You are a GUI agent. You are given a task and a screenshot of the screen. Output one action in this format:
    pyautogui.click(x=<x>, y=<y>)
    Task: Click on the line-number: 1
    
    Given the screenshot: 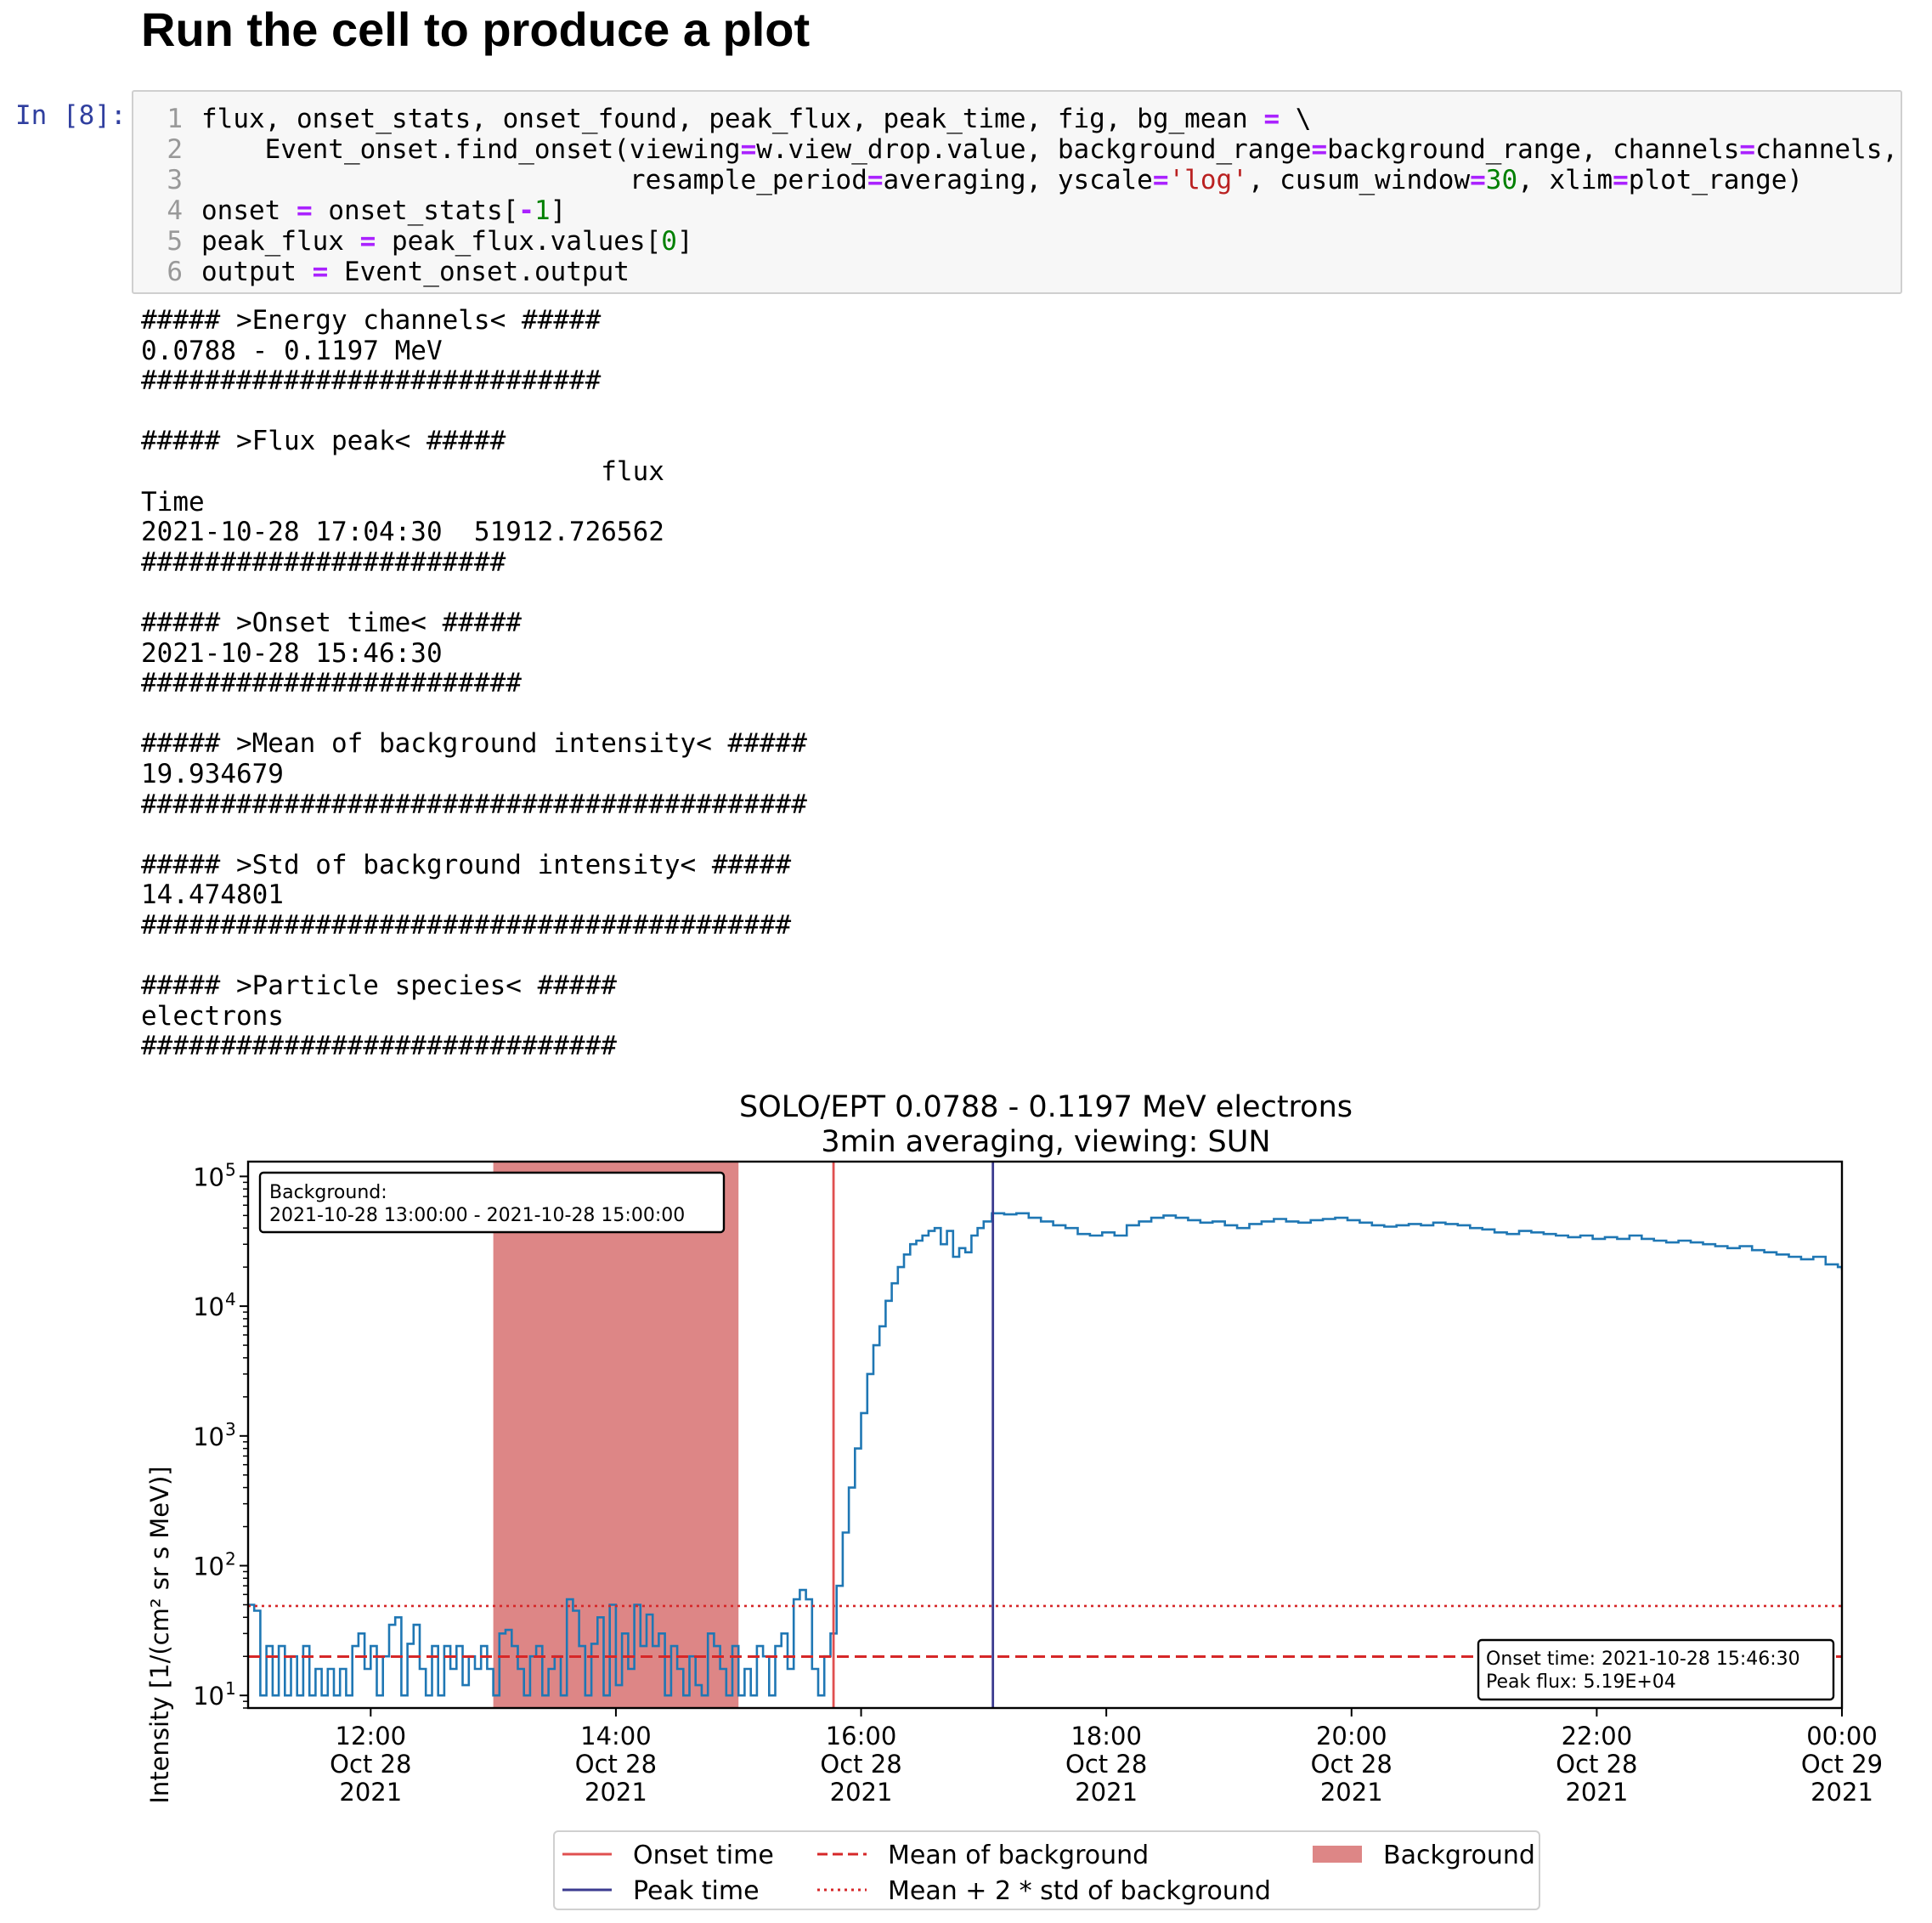 What is the action you would take?
    pyautogui.click(x=175, y=119)
    